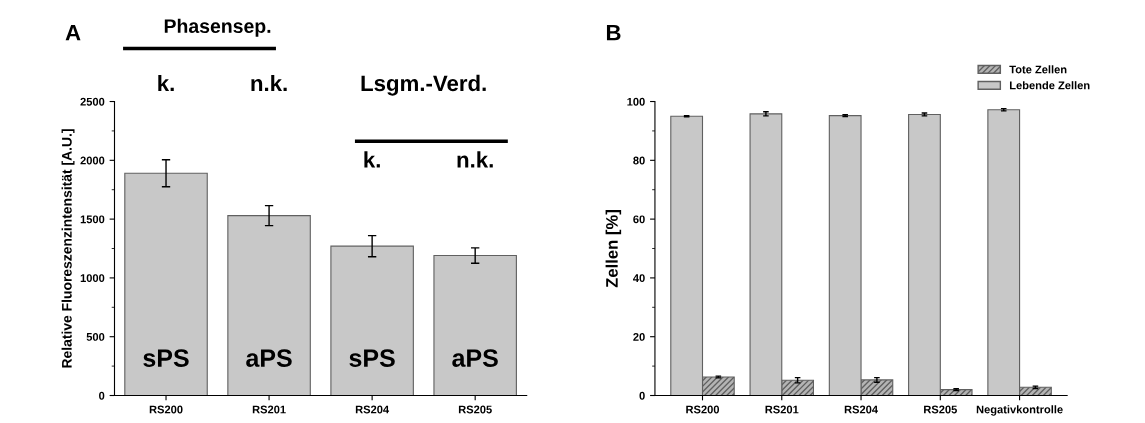  I want to click on y-tick-label: 80, so click(639, 160).